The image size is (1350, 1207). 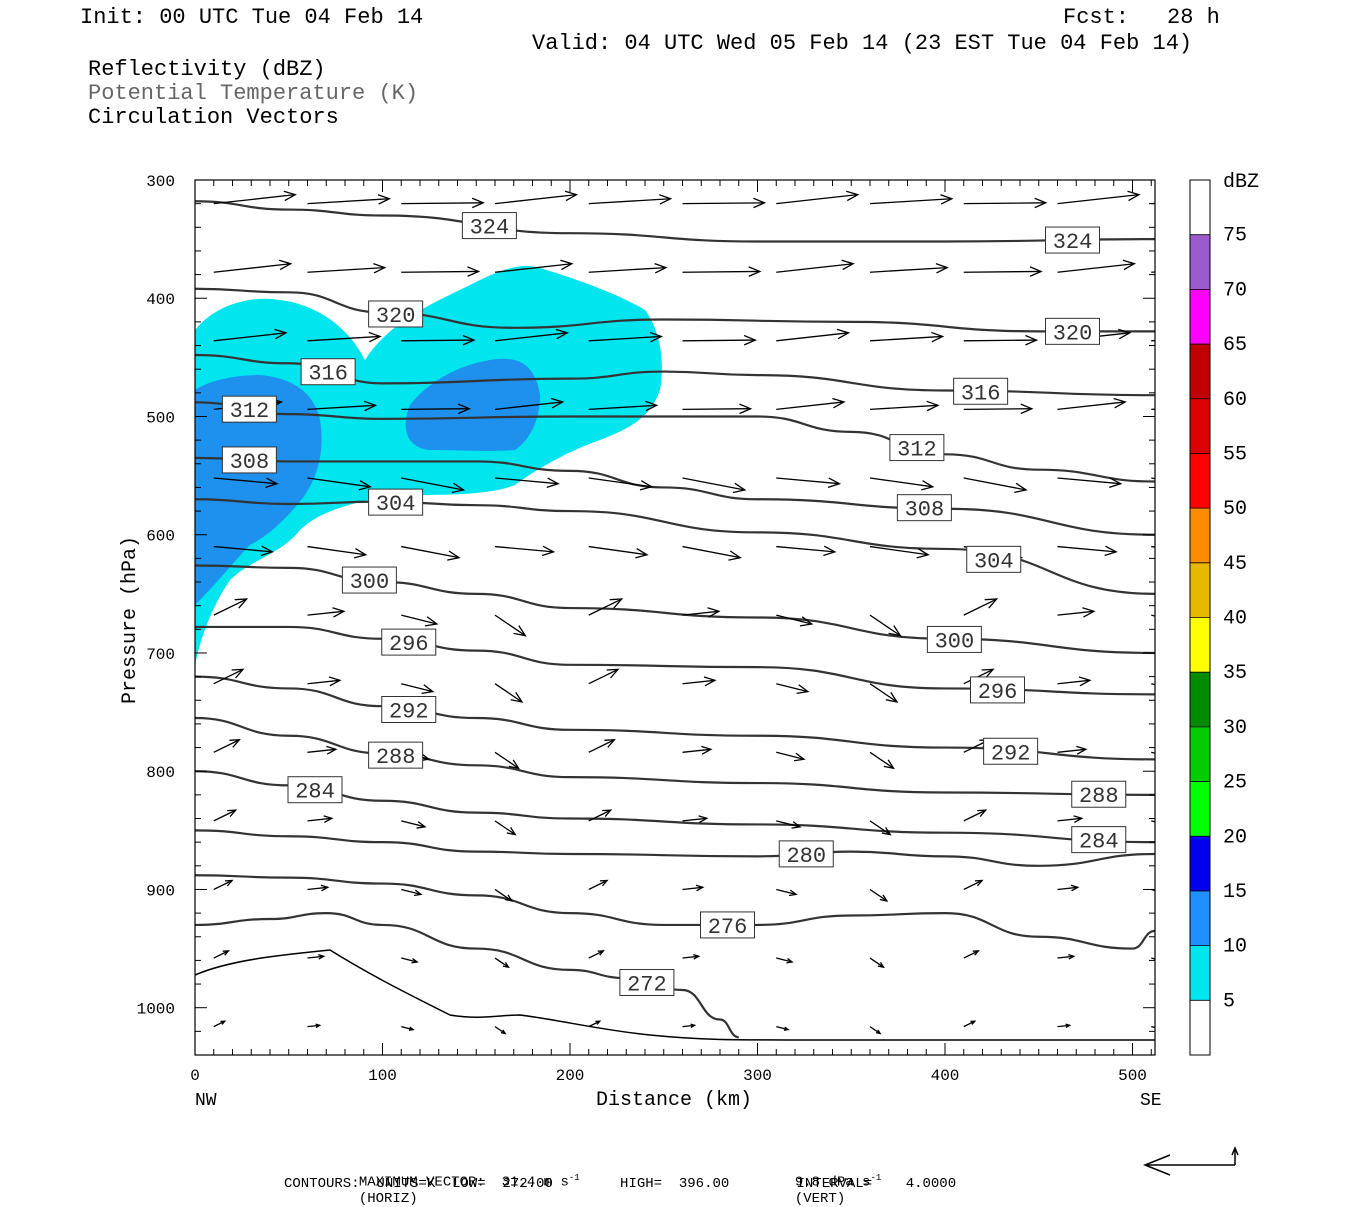 I want to click on colorbar-label: 45, so click(x=1235, y=564).